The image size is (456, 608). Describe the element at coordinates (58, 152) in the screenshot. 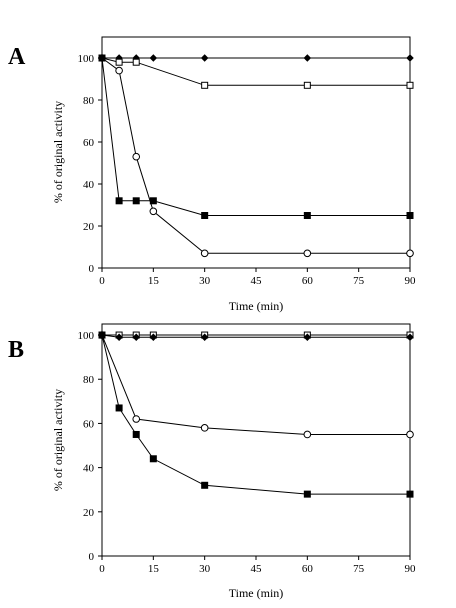

I see `panel-a-y-axis-title: % of original activity` at that location.